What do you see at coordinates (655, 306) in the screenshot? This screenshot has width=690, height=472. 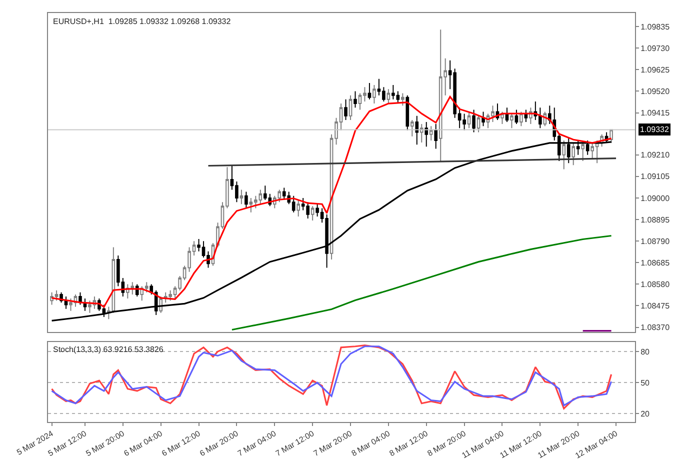 I see `y-tick-label: 1.08475` at bounding box center [655, 306].